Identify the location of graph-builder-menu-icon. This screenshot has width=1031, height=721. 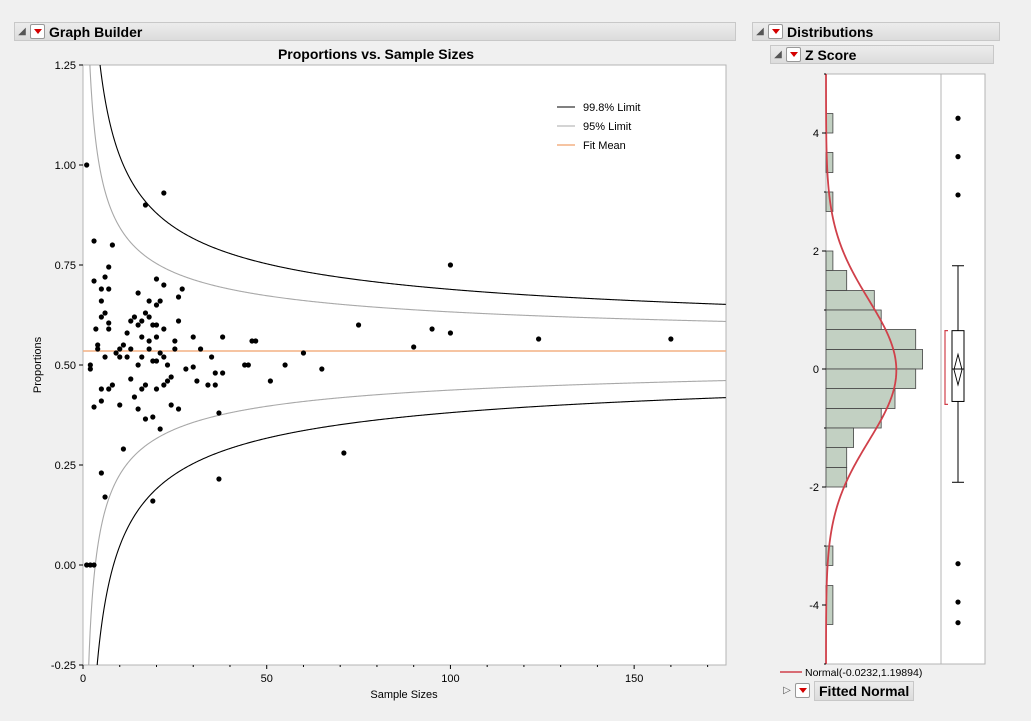
(37, 31).